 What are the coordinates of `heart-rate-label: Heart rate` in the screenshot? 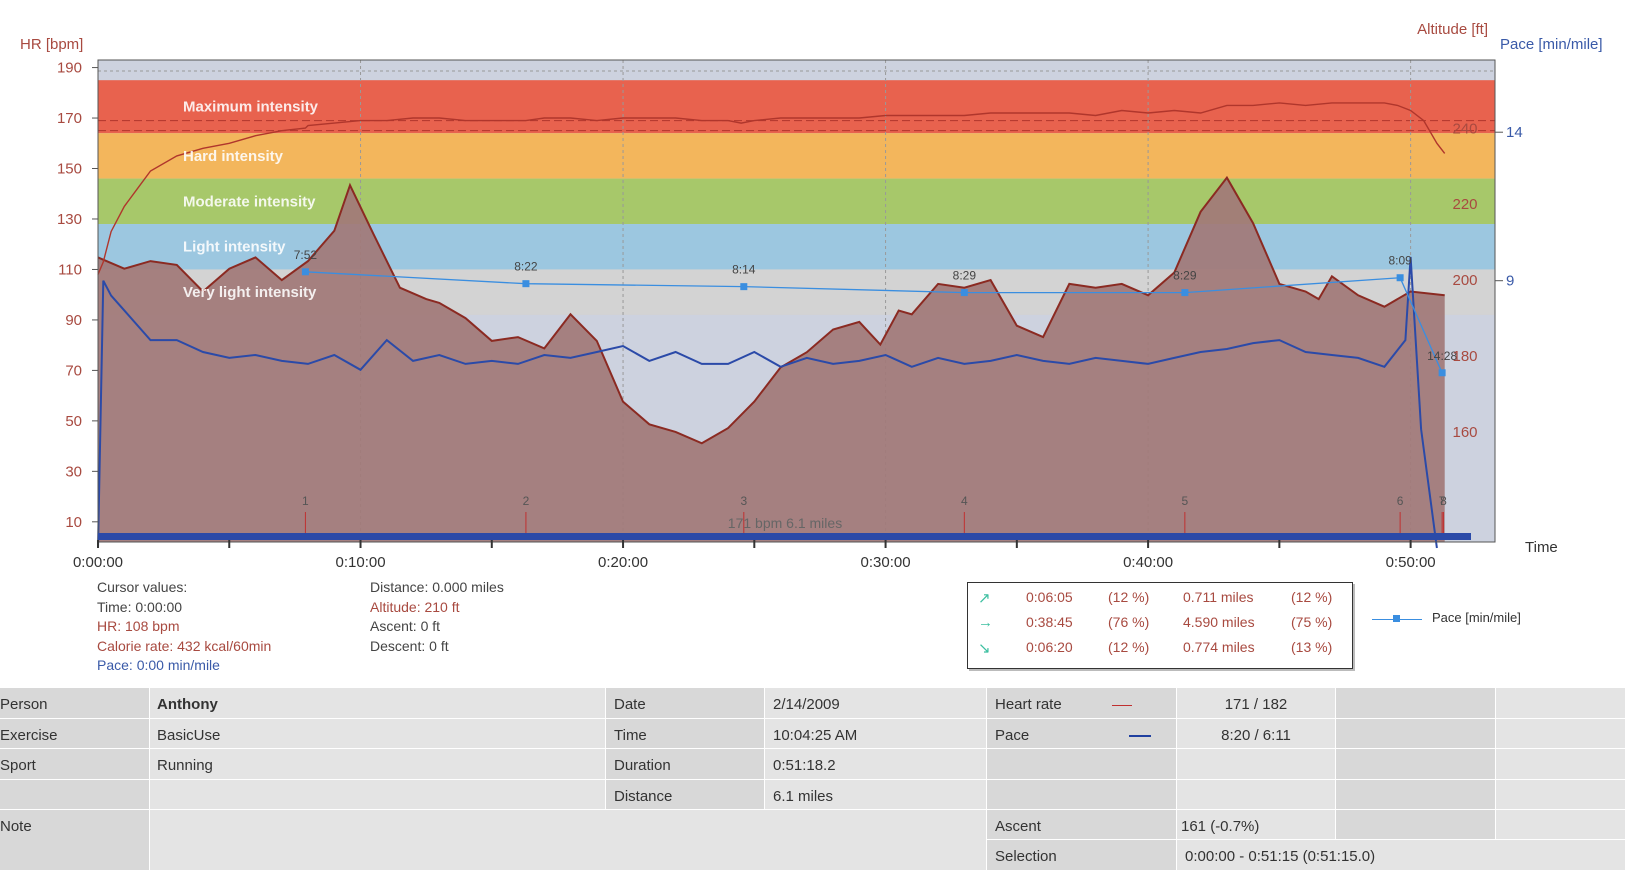 It's located at (1082, 703).